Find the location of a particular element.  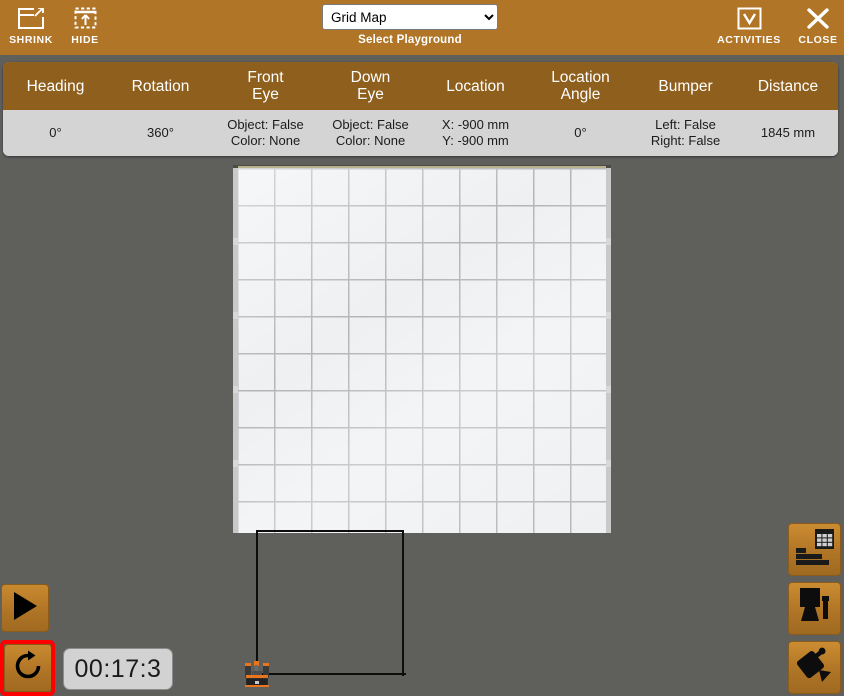

down-eye-color: Color: None is located at coordinates (370, 140).